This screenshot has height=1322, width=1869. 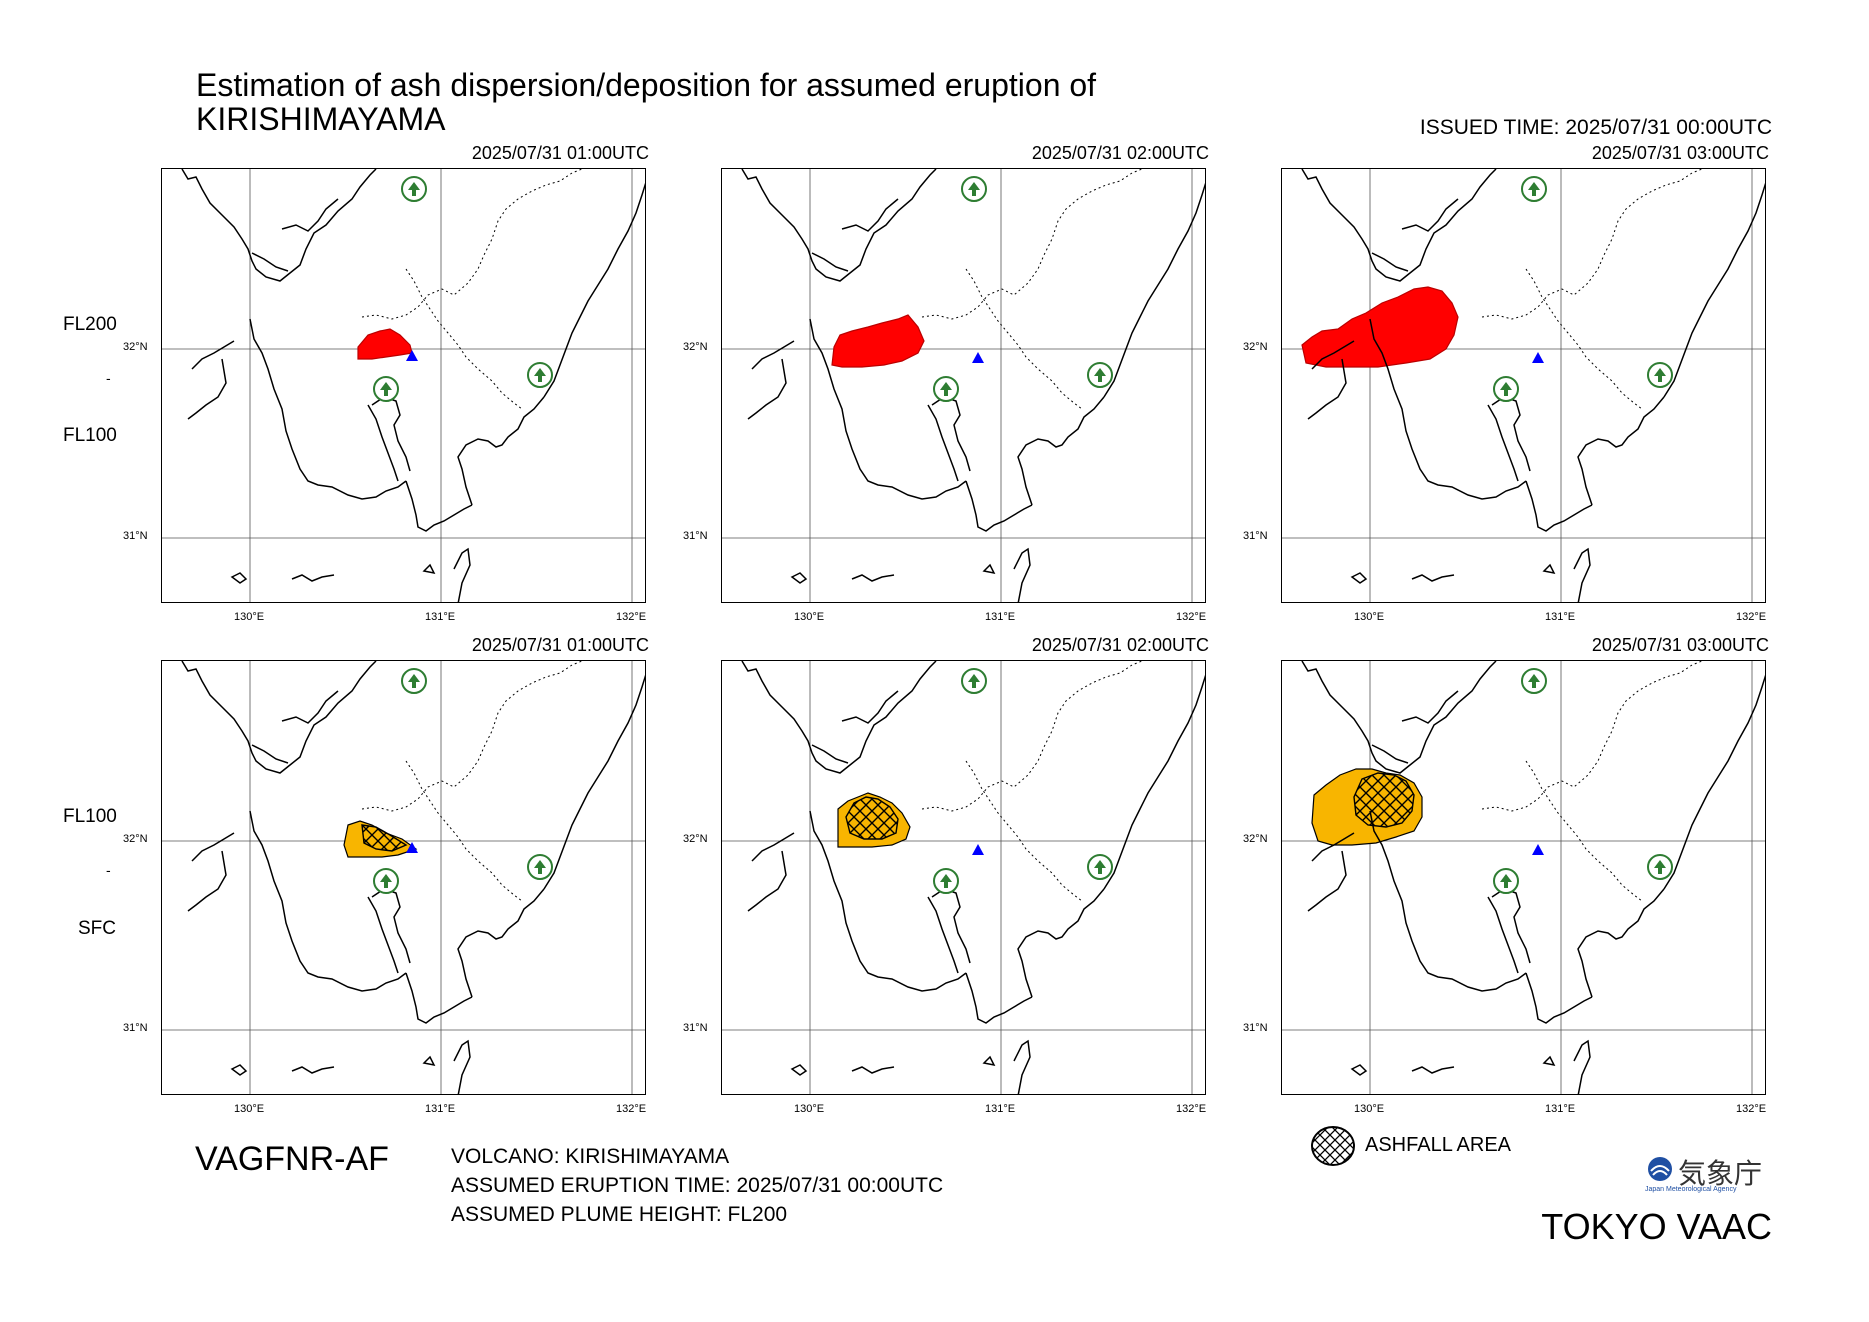 I want to click on info-volcano: VOLCANO: KIRISHIMAYAMA, so click(x=590, y=1156).